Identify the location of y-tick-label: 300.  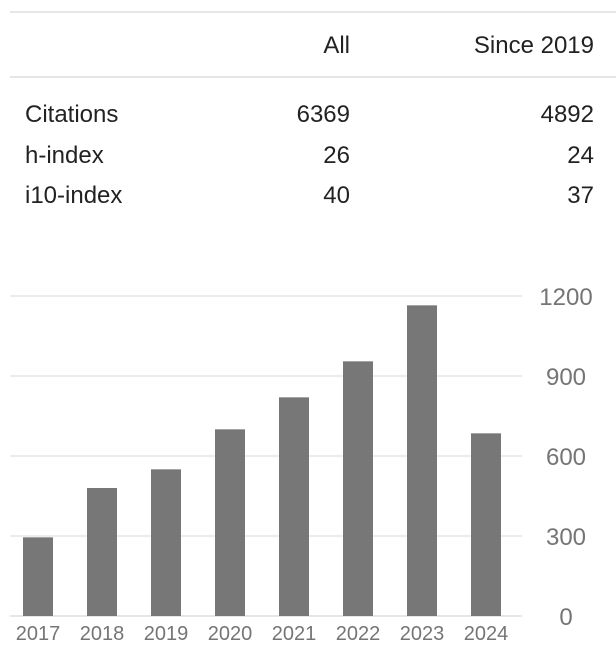
(566, 537).